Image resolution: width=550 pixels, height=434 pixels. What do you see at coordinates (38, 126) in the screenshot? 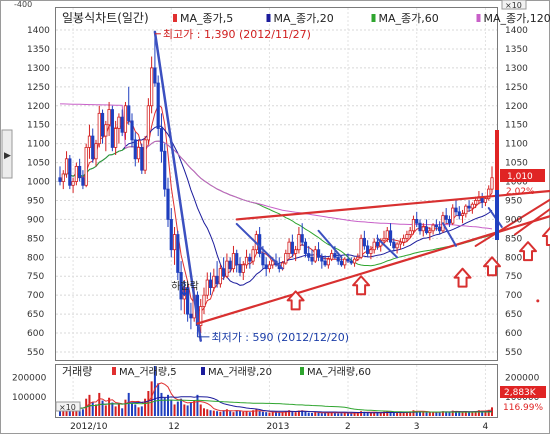
I see `y-tick-label-left: 1150` at bounding box center [38, 126].